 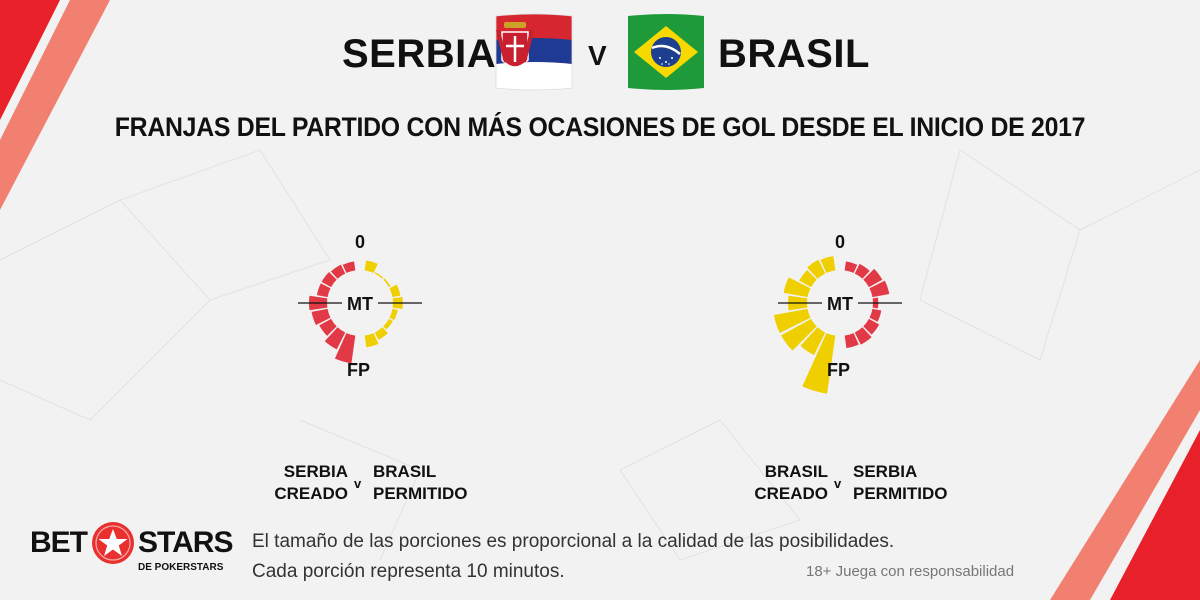 I want to click on radial-chart-brasil-created: MT 0 FP, so click(x=840, y=335).